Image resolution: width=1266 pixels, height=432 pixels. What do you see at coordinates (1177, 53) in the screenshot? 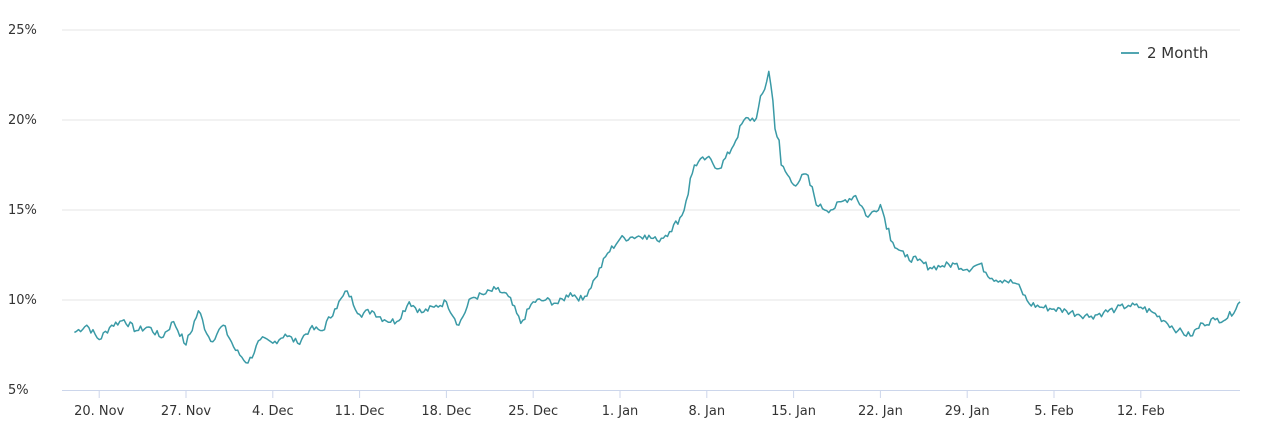
I see `legend-item-label: 2 Month` at bounding box center [1177, 53].